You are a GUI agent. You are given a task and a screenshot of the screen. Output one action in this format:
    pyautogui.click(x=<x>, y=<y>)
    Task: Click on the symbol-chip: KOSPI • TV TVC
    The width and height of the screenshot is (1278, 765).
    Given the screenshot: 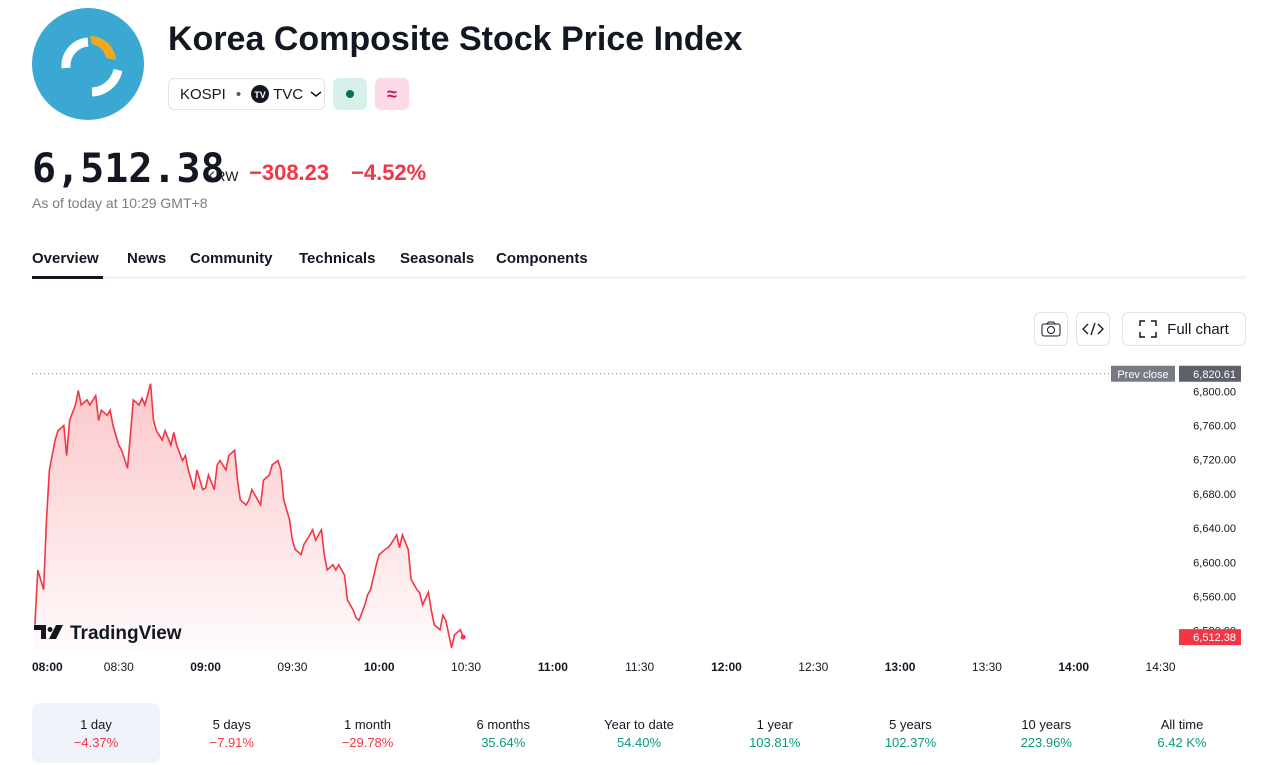 What is the action you would take?
    pyautogui.click(x=246, y=94)
    